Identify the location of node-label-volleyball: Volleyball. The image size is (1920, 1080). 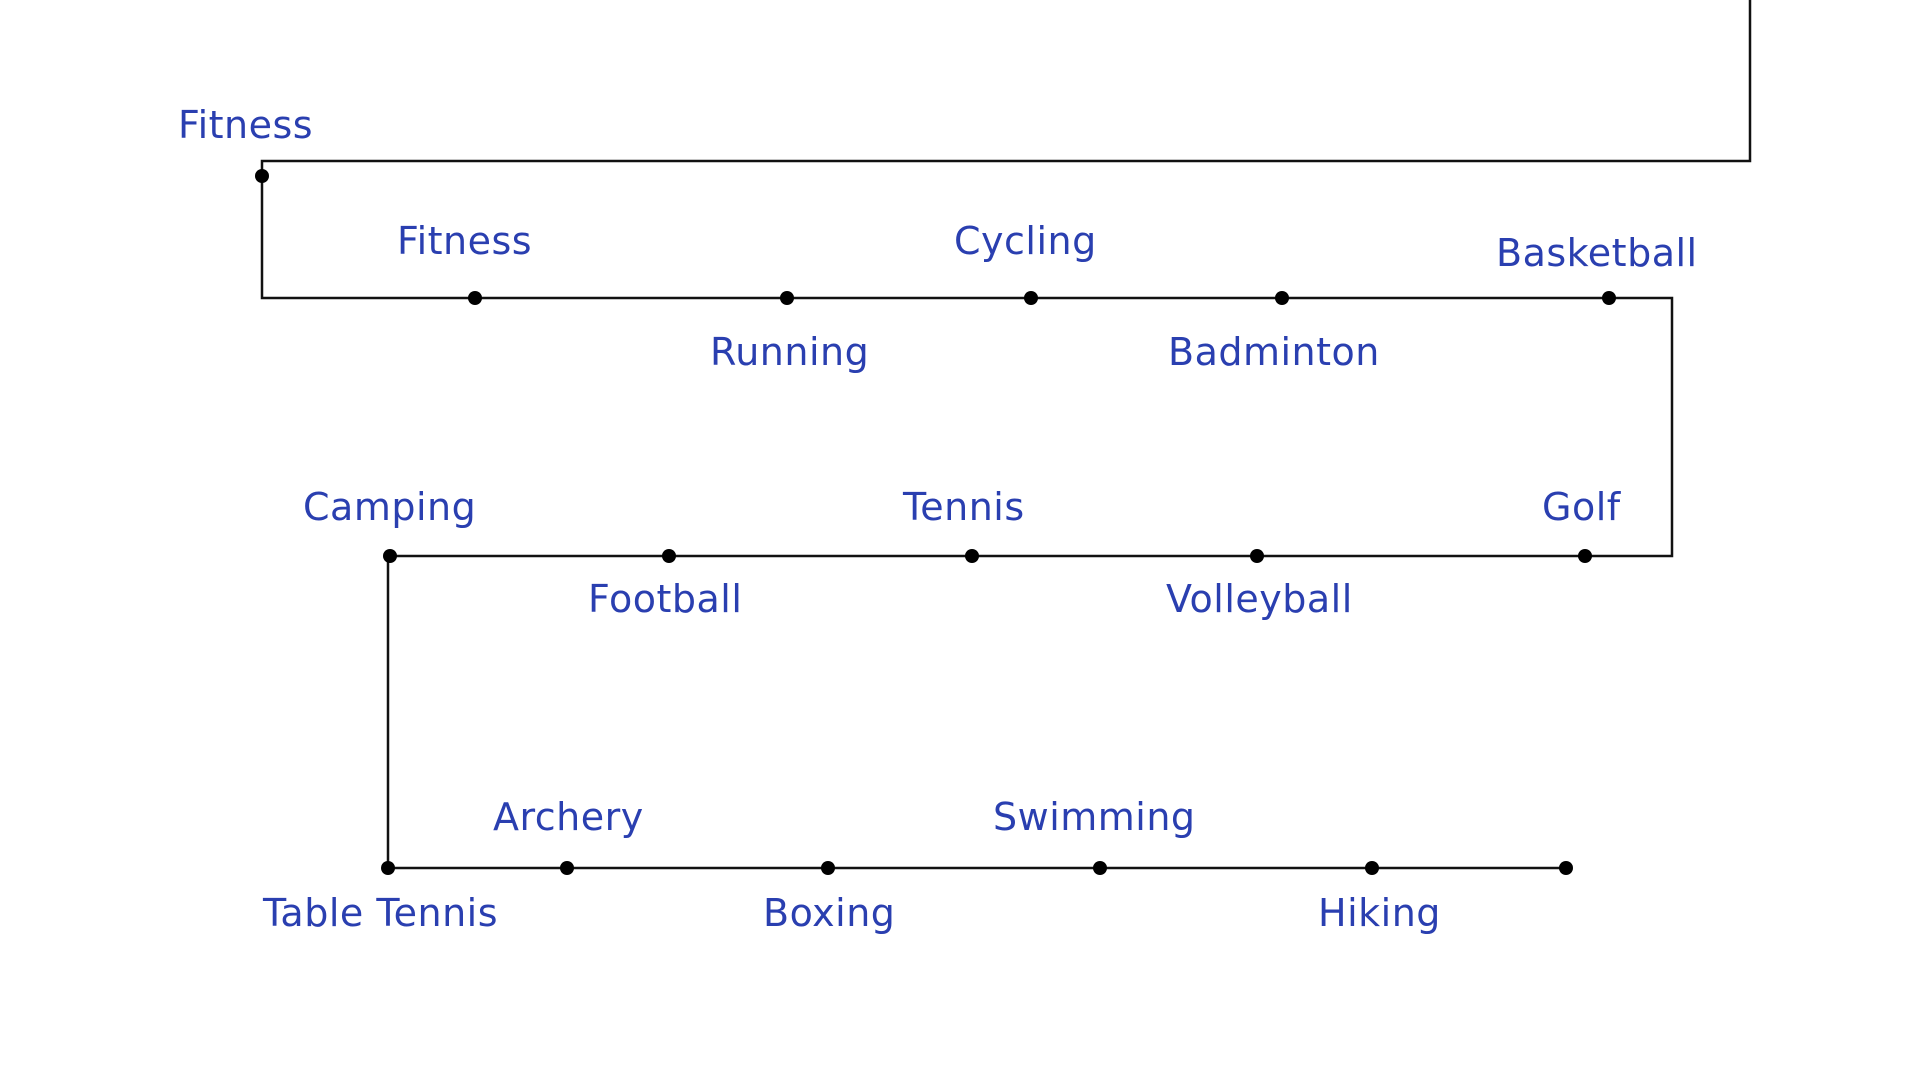
(1259, 599).